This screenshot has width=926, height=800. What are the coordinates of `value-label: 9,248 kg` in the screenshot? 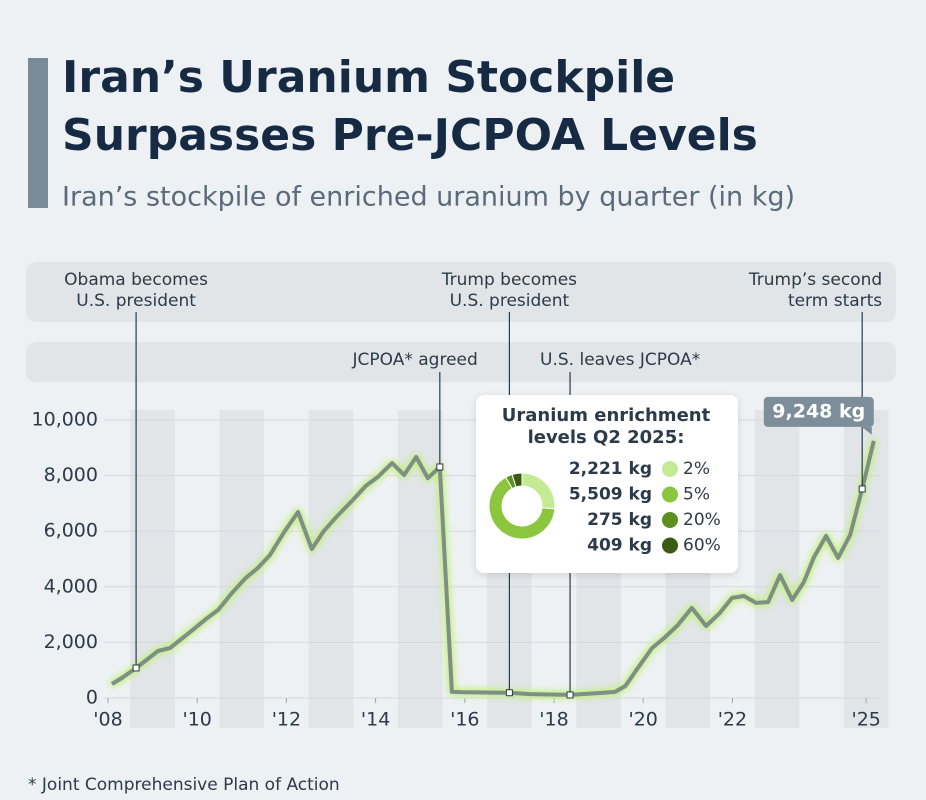 It's located at (818, 411).